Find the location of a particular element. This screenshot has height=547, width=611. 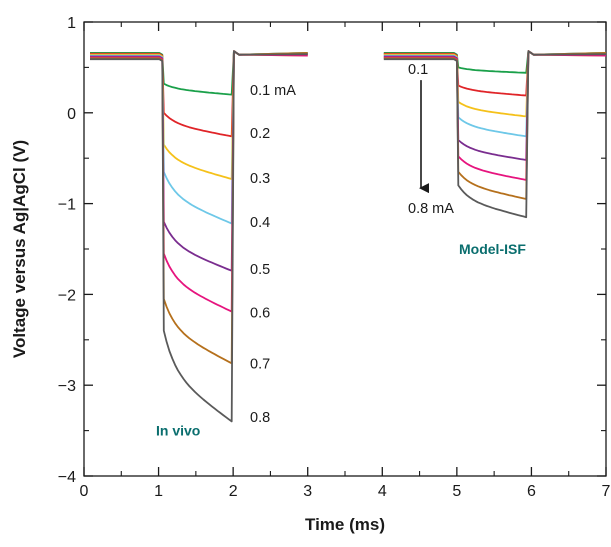

x-axis-title: Time (ms) is located at coordinates (345, 524).